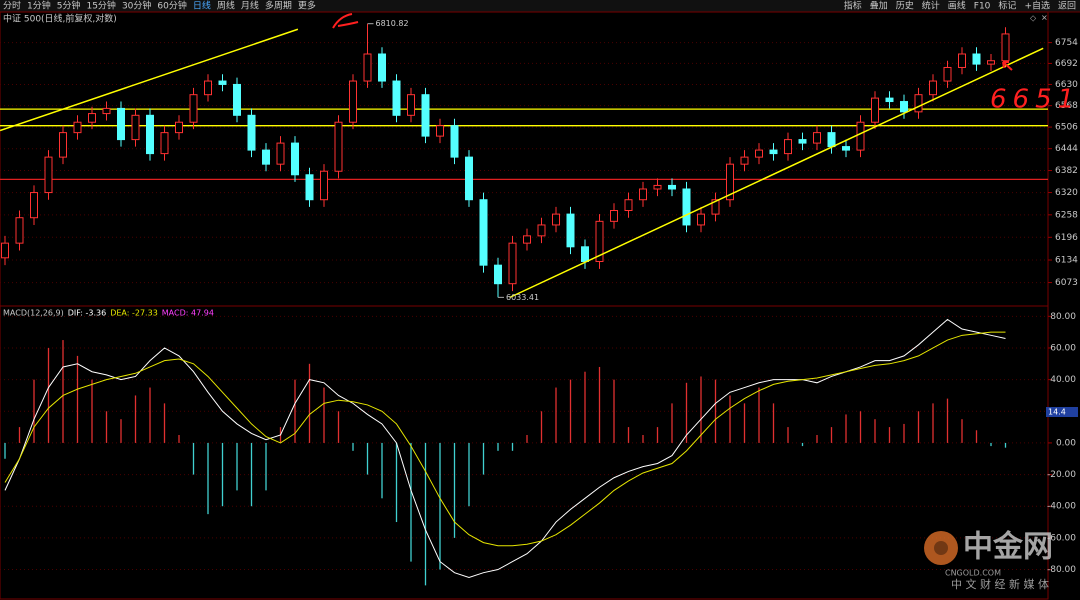 The image size is (1080, 600). What do you see at coordinates (1008, 547) in the screenshot?
I see `brand: 中金网` at bounding box center [1008, 547].